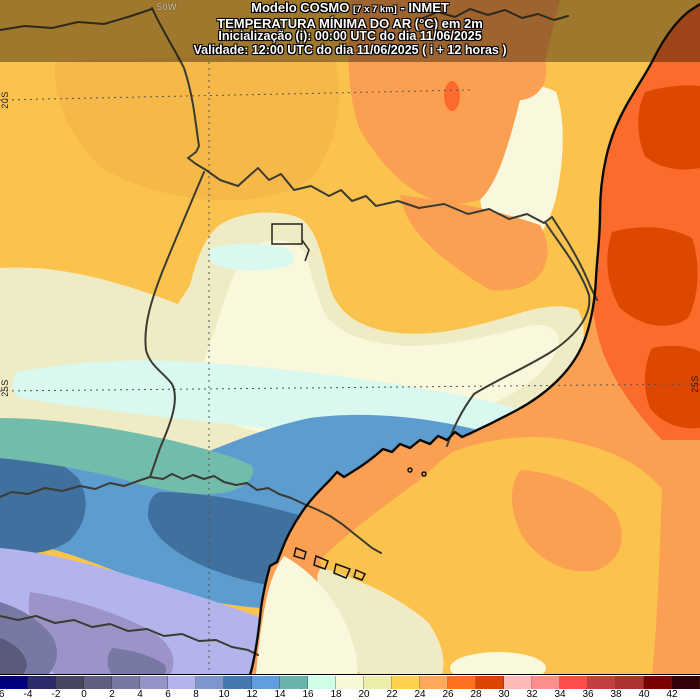  Describe the element at coordinates (140, 694) in the screenshot. I see `colorbar-tick: 4` at that location.